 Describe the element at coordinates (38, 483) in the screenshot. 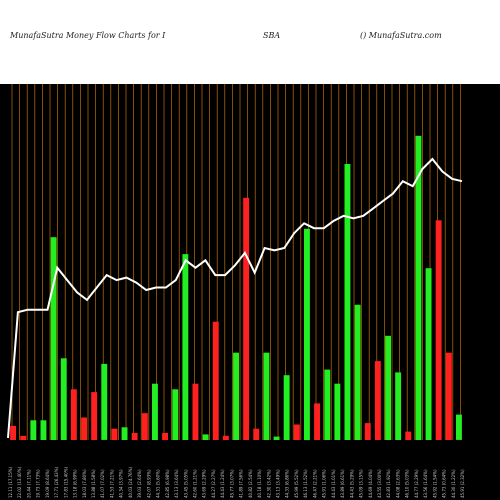

I see `x-tick-label: 19.73 (7.73%)` at that location.